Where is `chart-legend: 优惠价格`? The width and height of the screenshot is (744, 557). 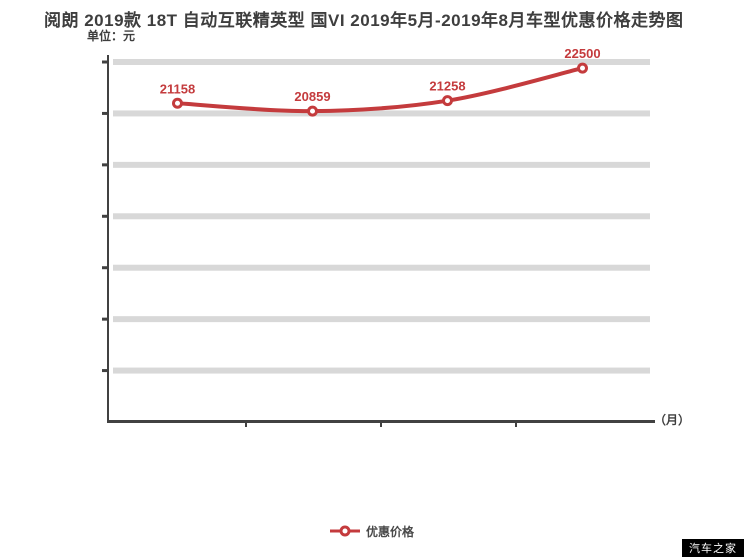 chart-legend: 优惠价格 is located at coordinates (372, 531).